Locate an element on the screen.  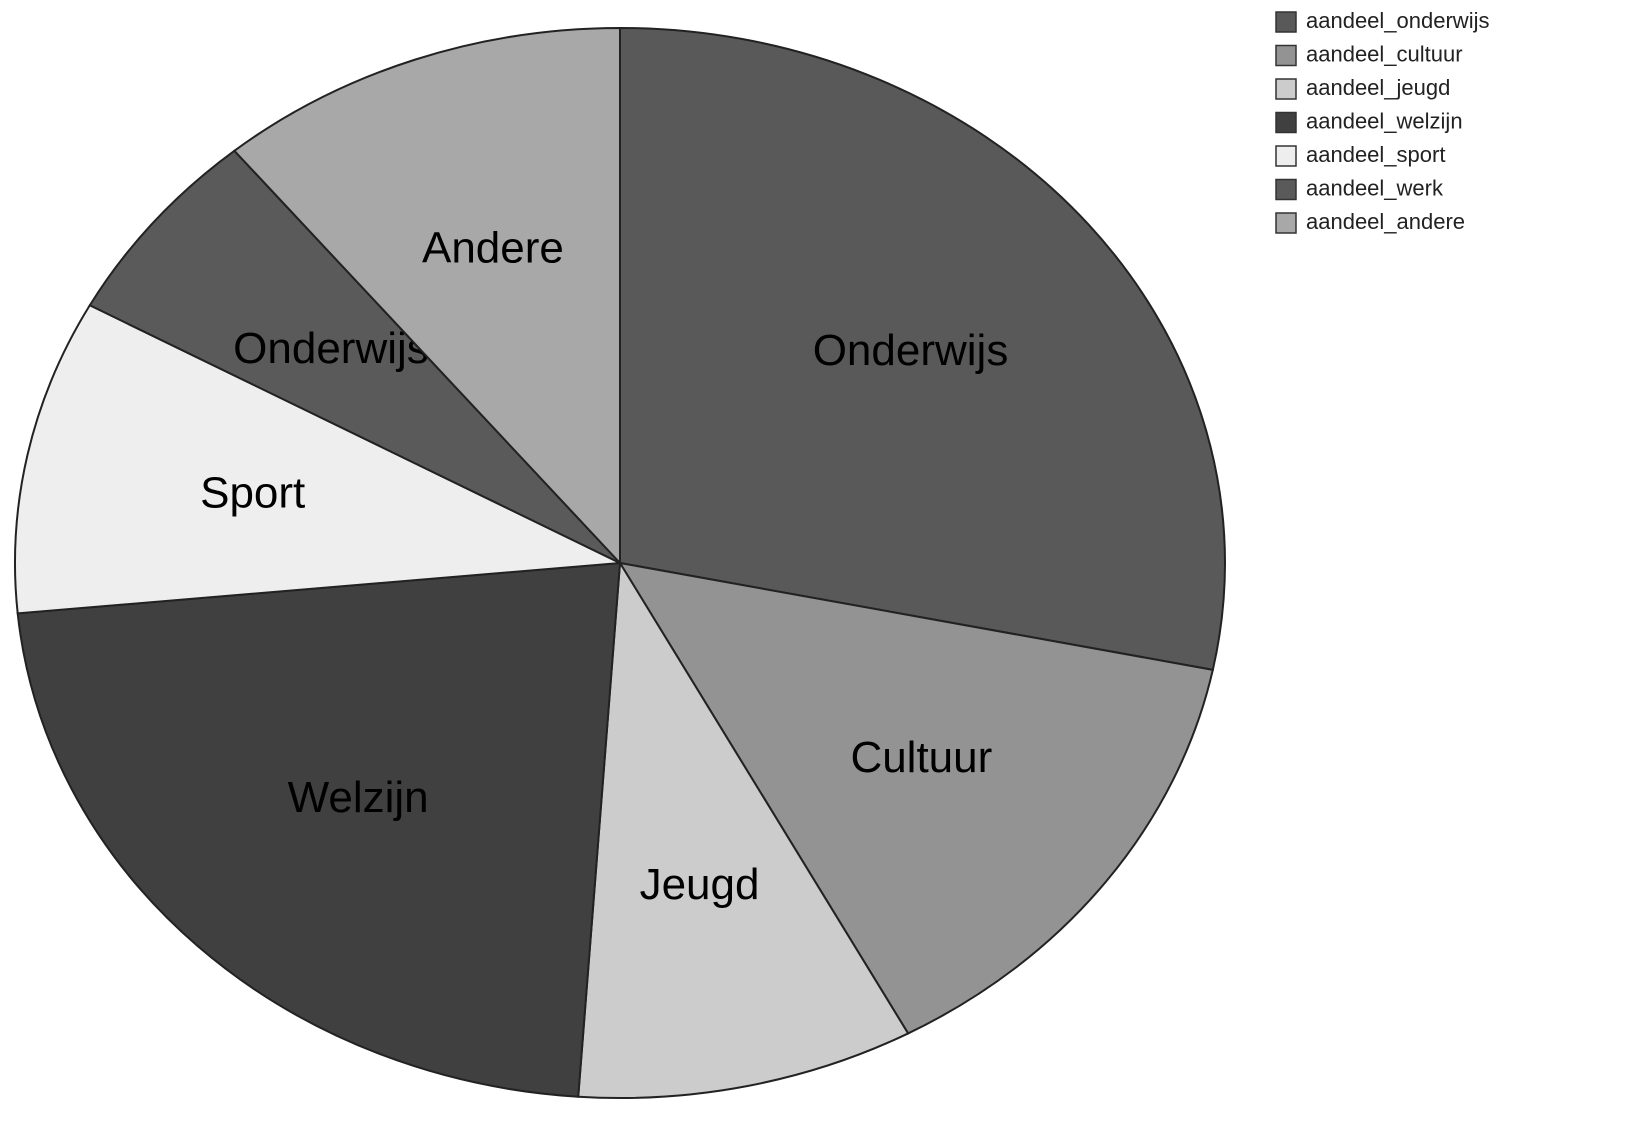
slice-label: Welzijn is located at coordinates (358, 797).